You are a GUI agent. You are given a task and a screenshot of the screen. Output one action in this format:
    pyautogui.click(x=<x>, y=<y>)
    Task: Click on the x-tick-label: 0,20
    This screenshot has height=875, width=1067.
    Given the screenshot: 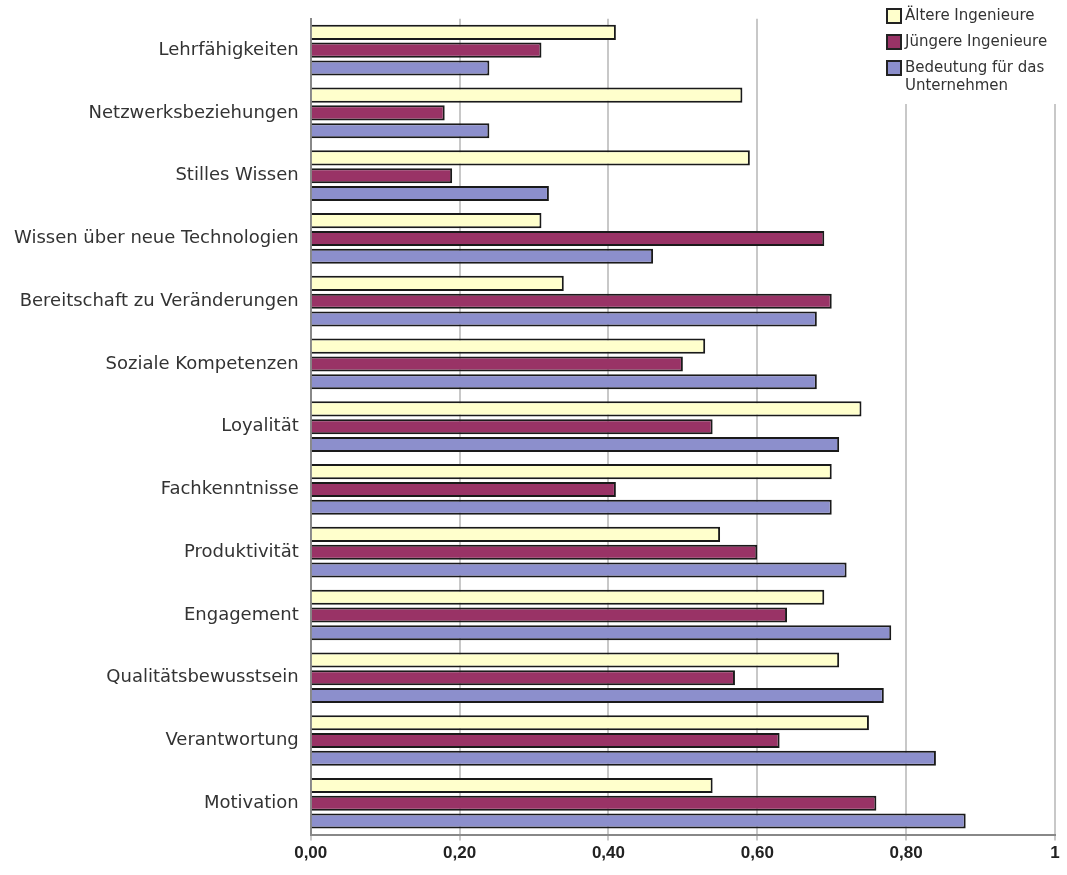 What is the action you would take?
    pyautogui.click(x=460, y=853)
    